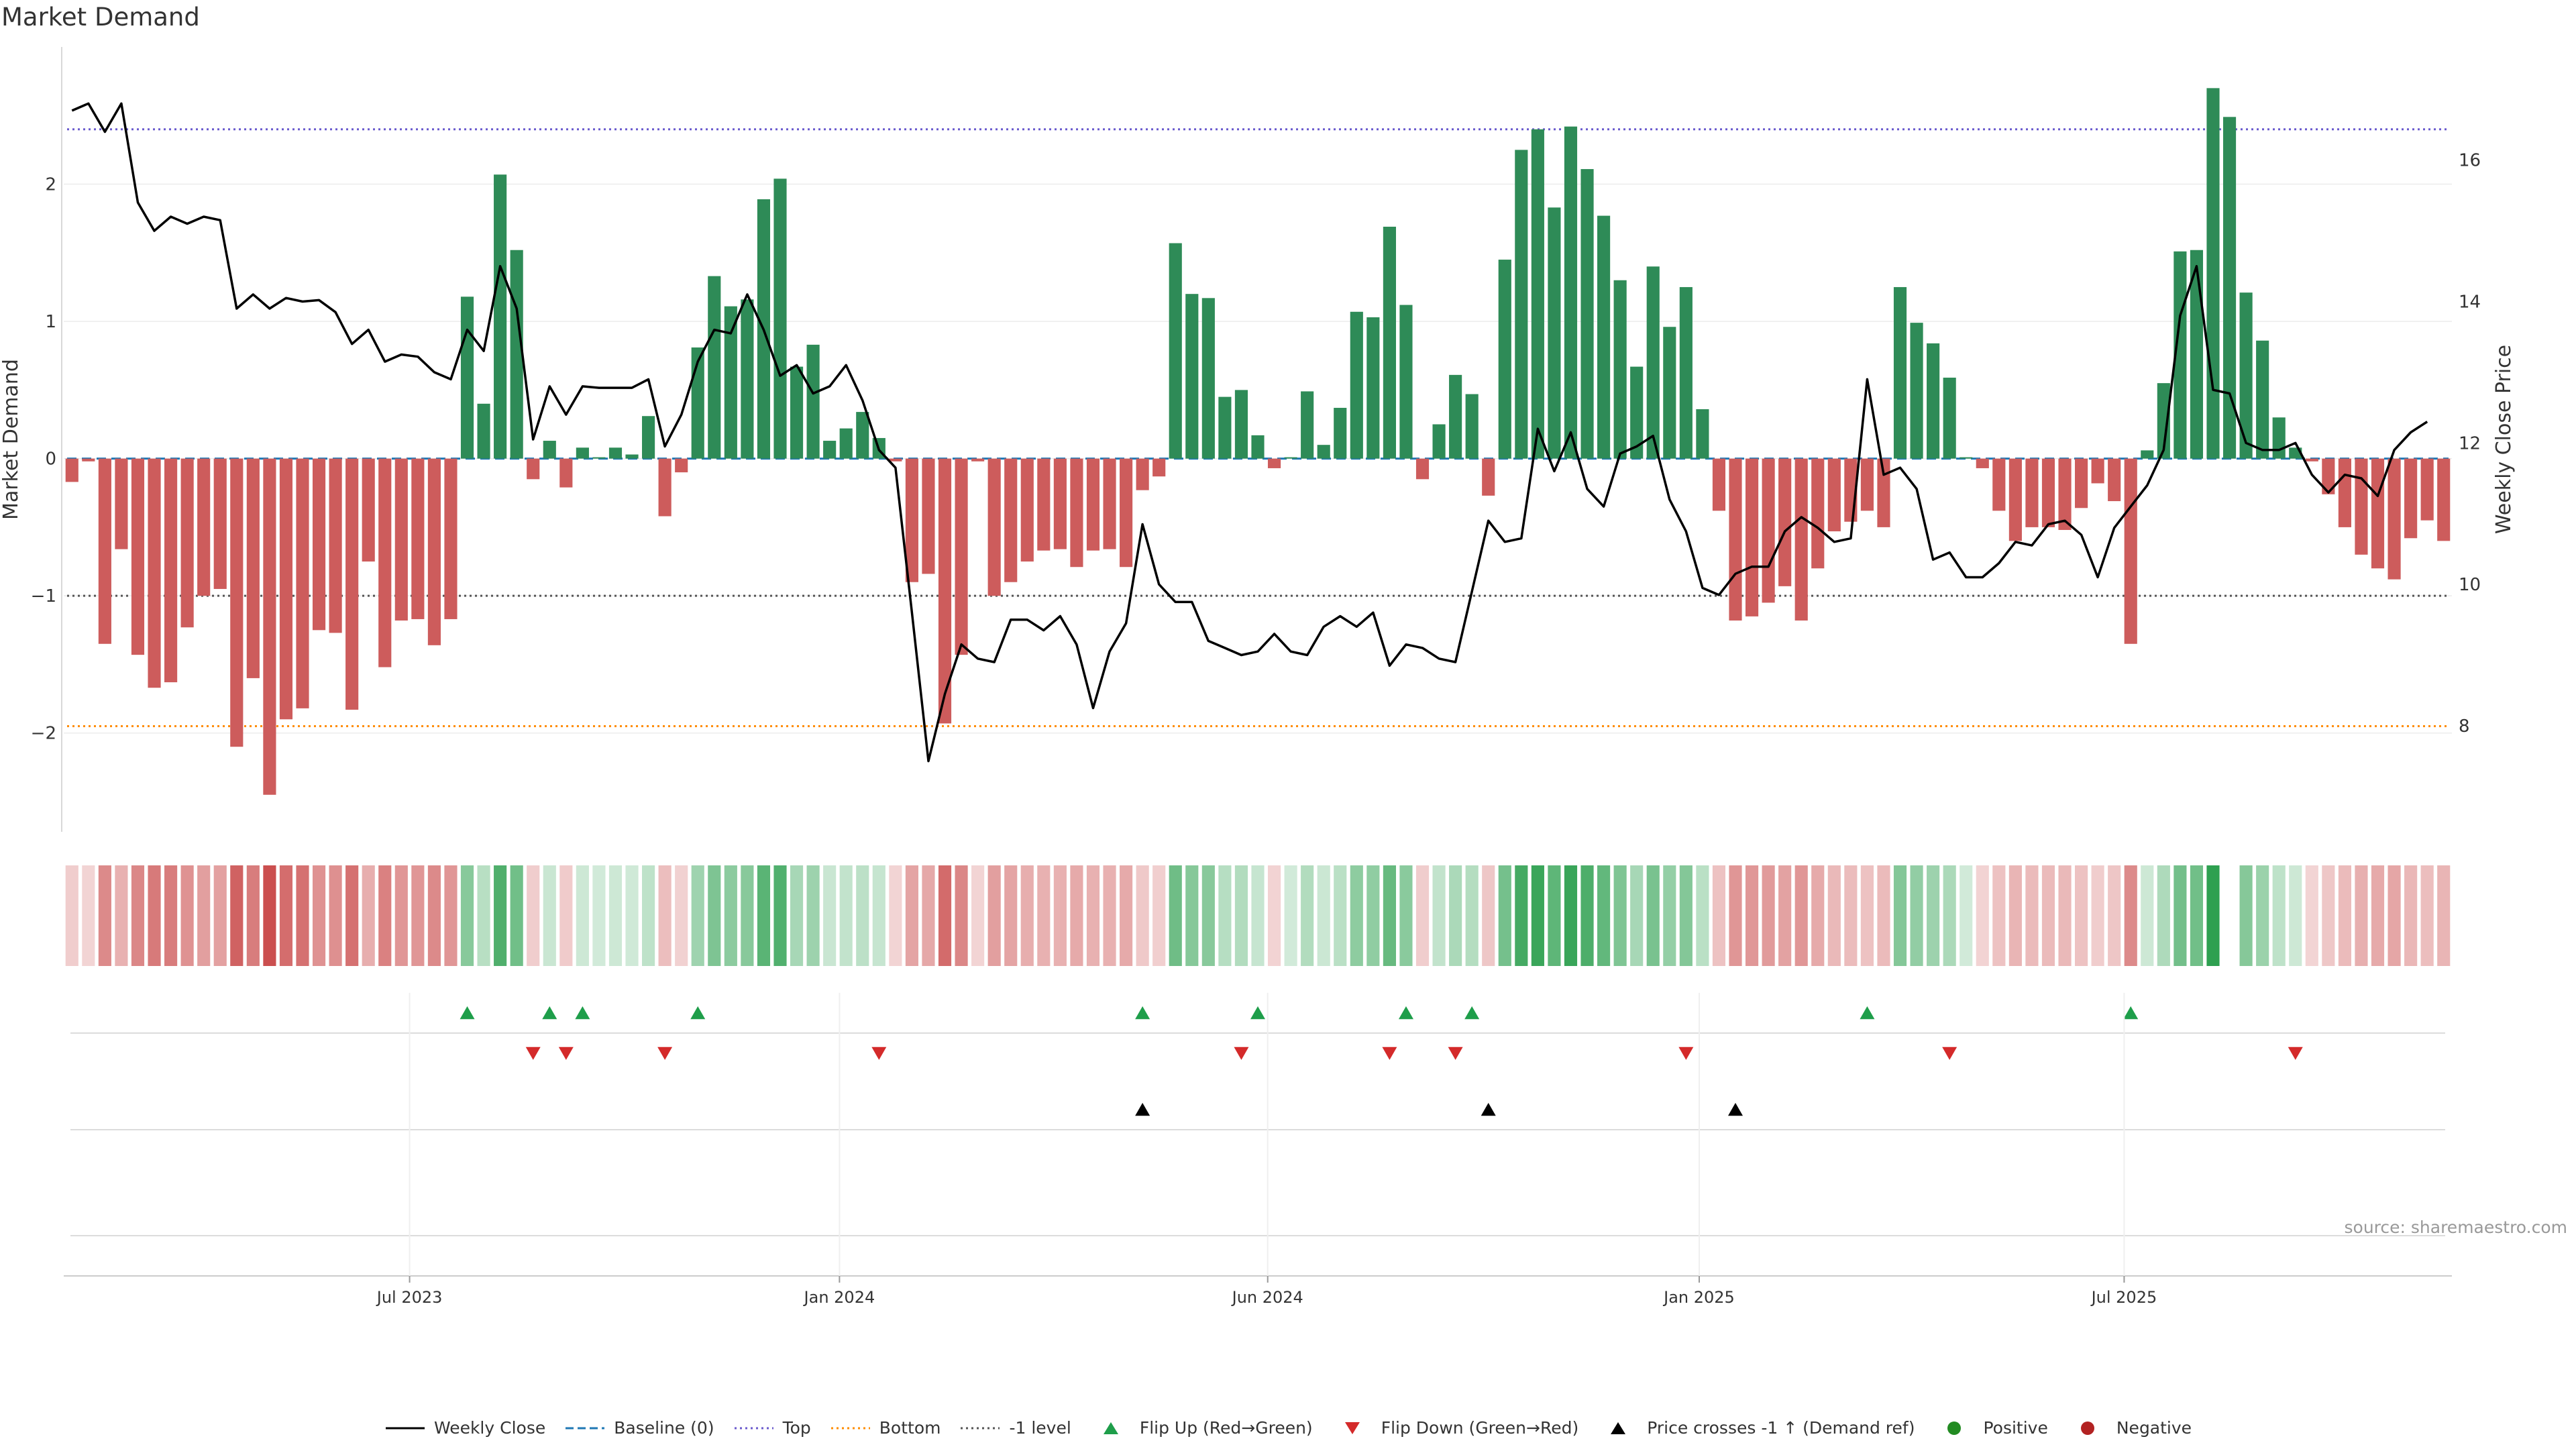 This screenshot has height=1449, width=2576. I want to click on legend-label: -1 level, so click(1040, 1428).